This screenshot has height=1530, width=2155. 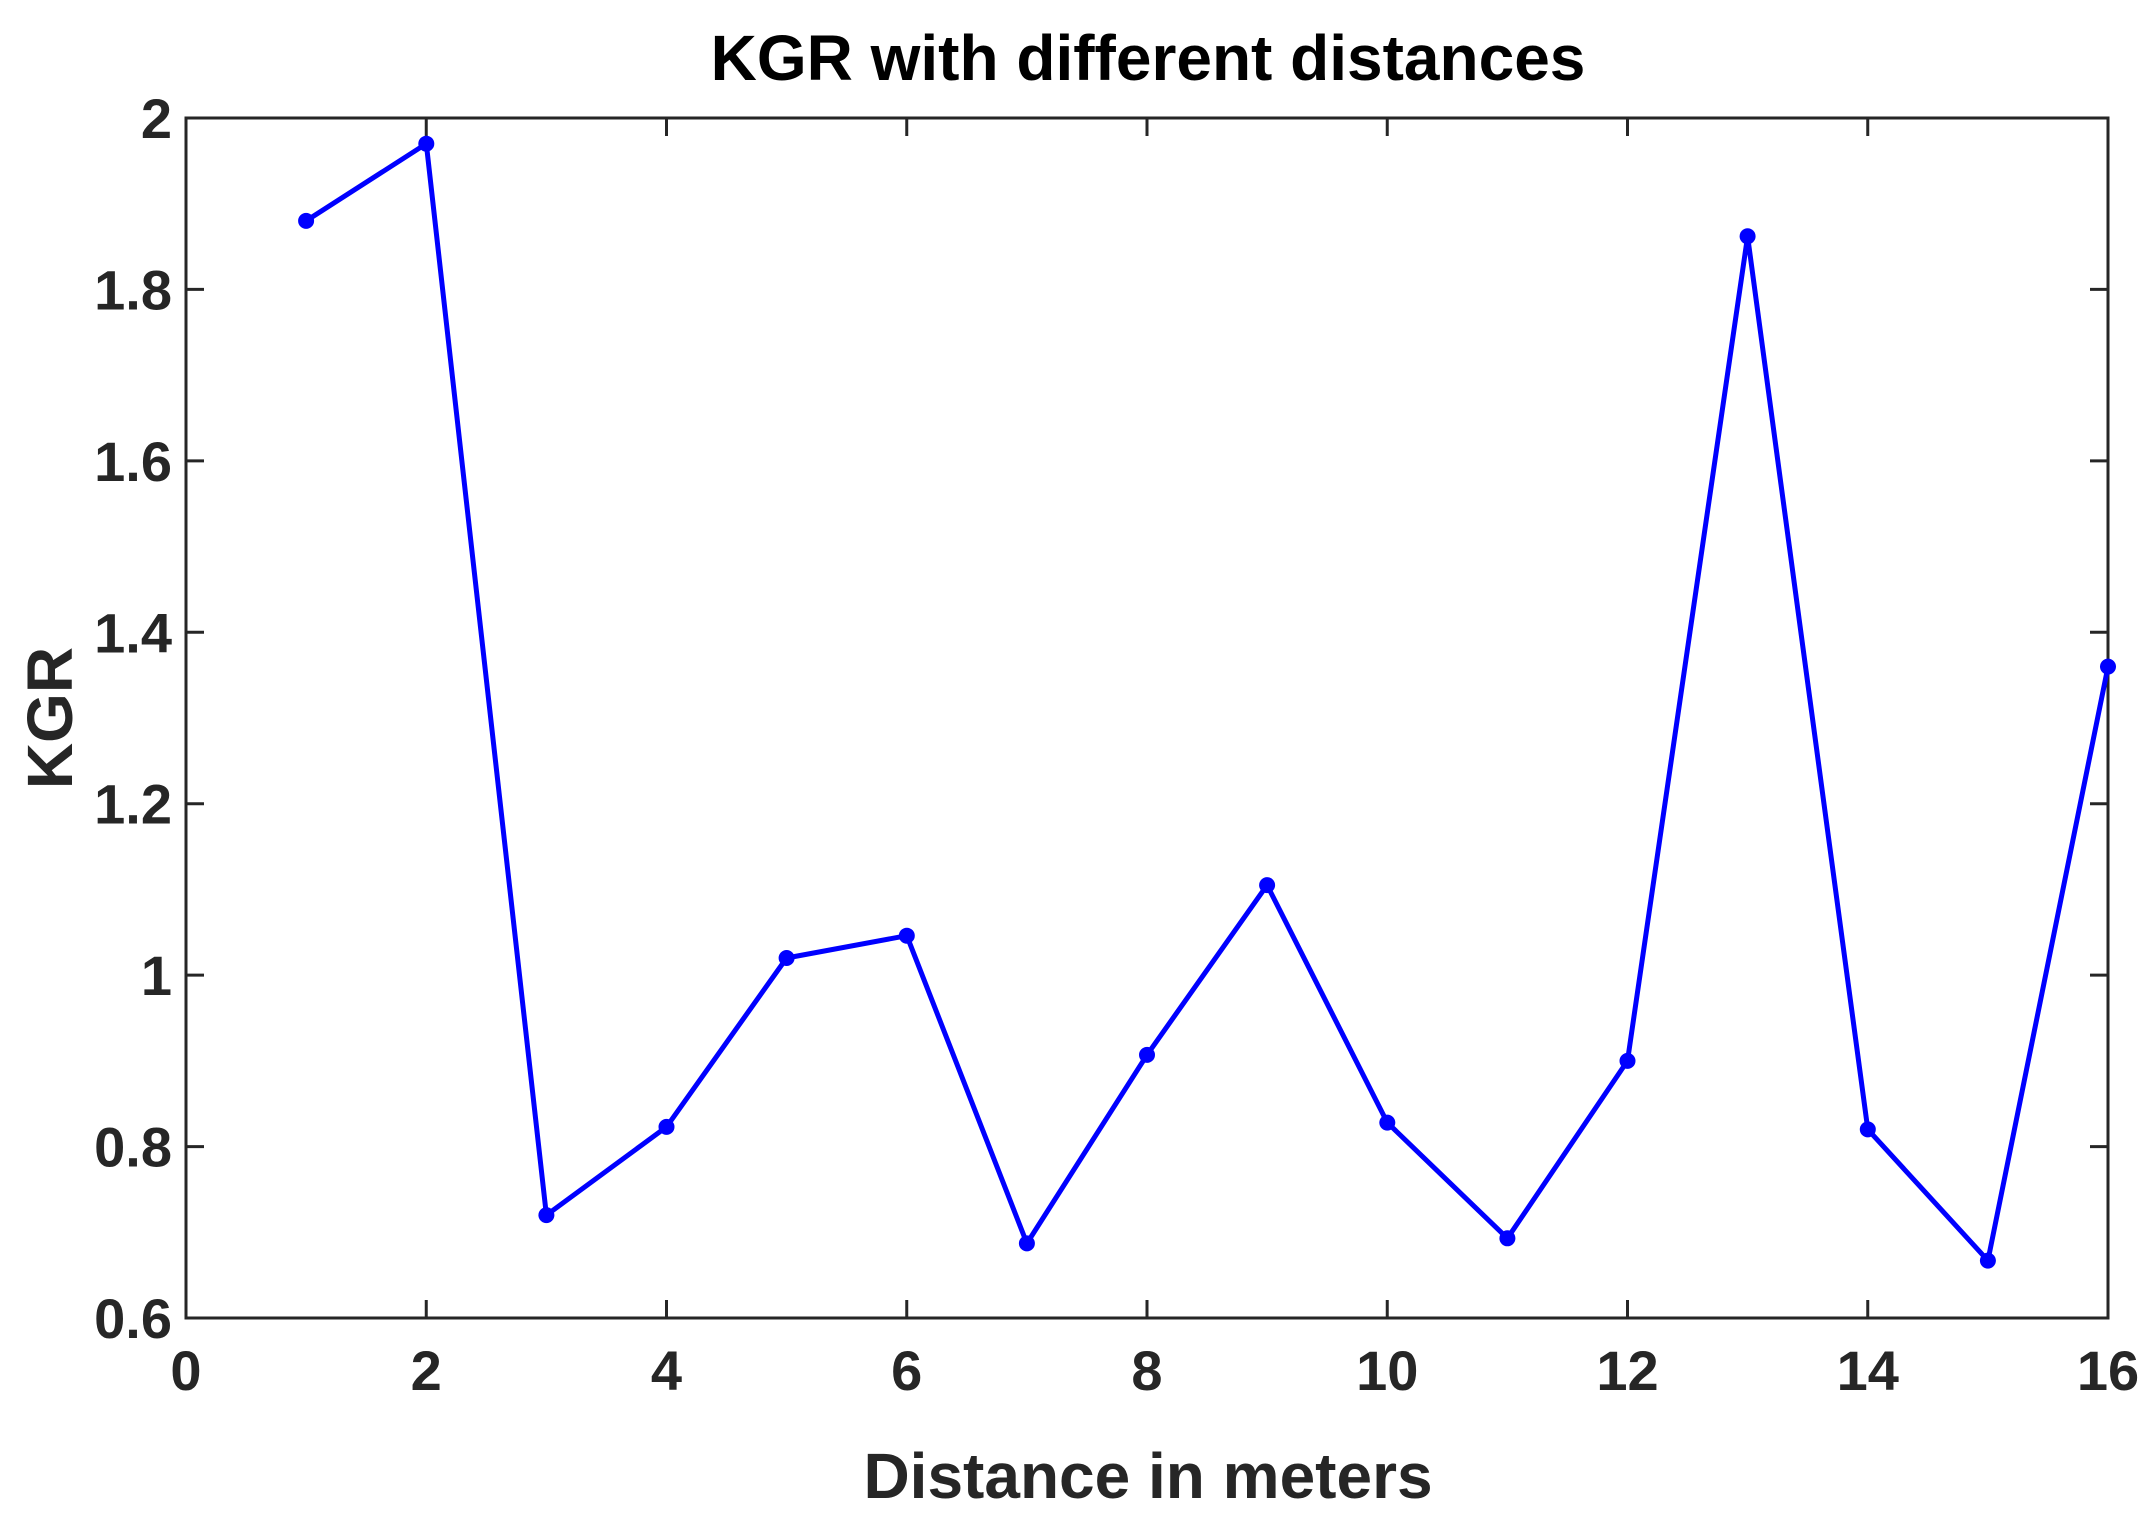 What do you see at coordinates (50, 718) in the screenshot?
I see `y-axis-title: KGR` at bounding box center [50, 718].